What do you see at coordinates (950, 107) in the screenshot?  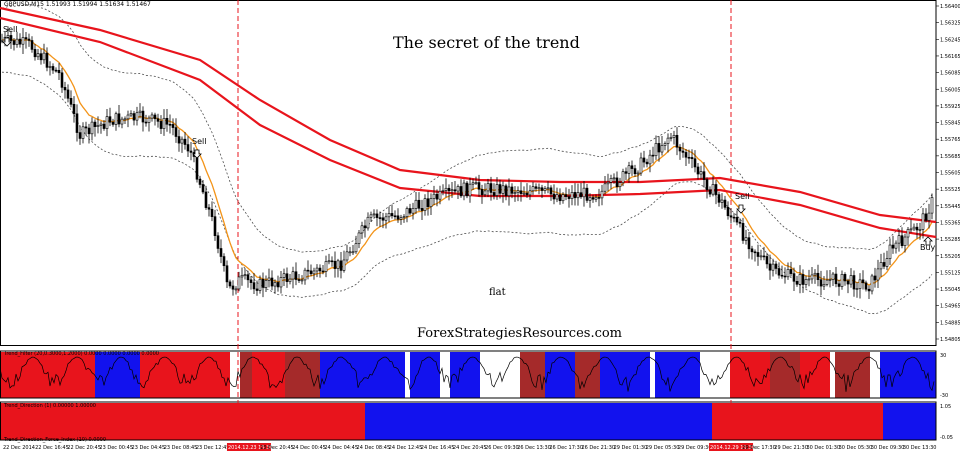 I see `price-axis-label: 1.55925` at bounding box center [950, 107].